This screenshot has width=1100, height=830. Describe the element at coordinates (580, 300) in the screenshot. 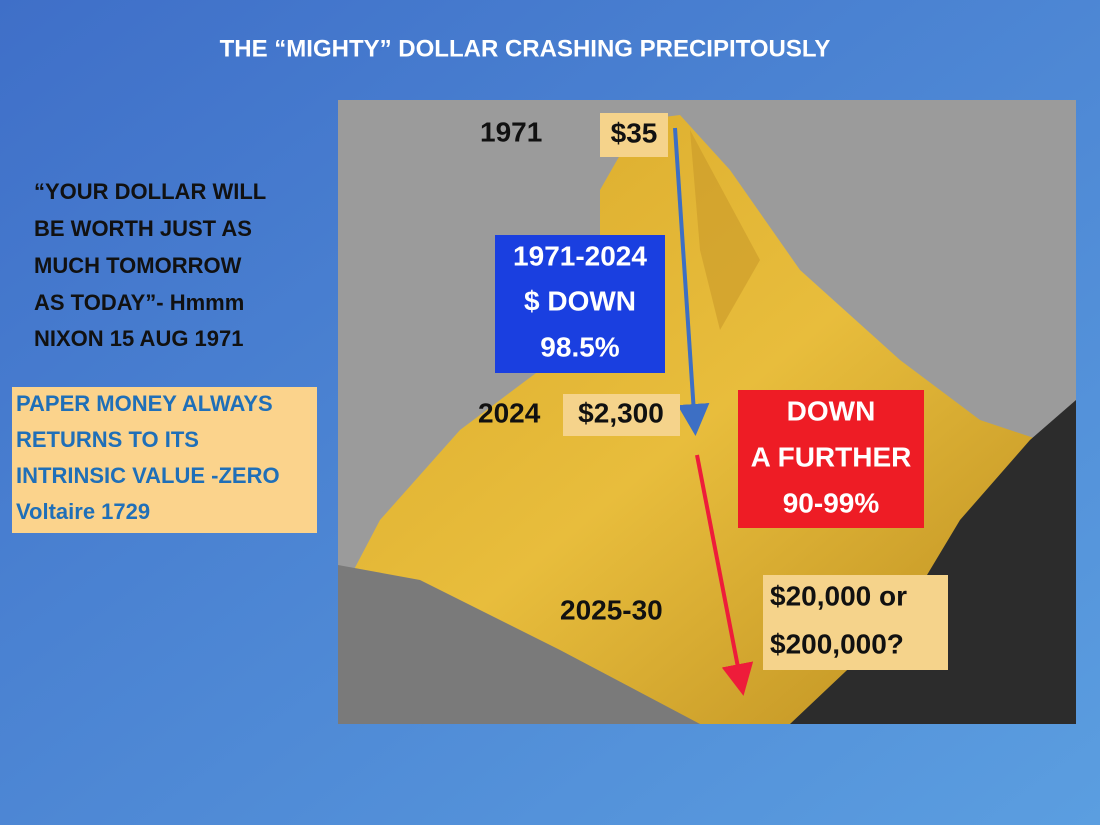

I see `blue-box-line: $ DOWN` at that location.